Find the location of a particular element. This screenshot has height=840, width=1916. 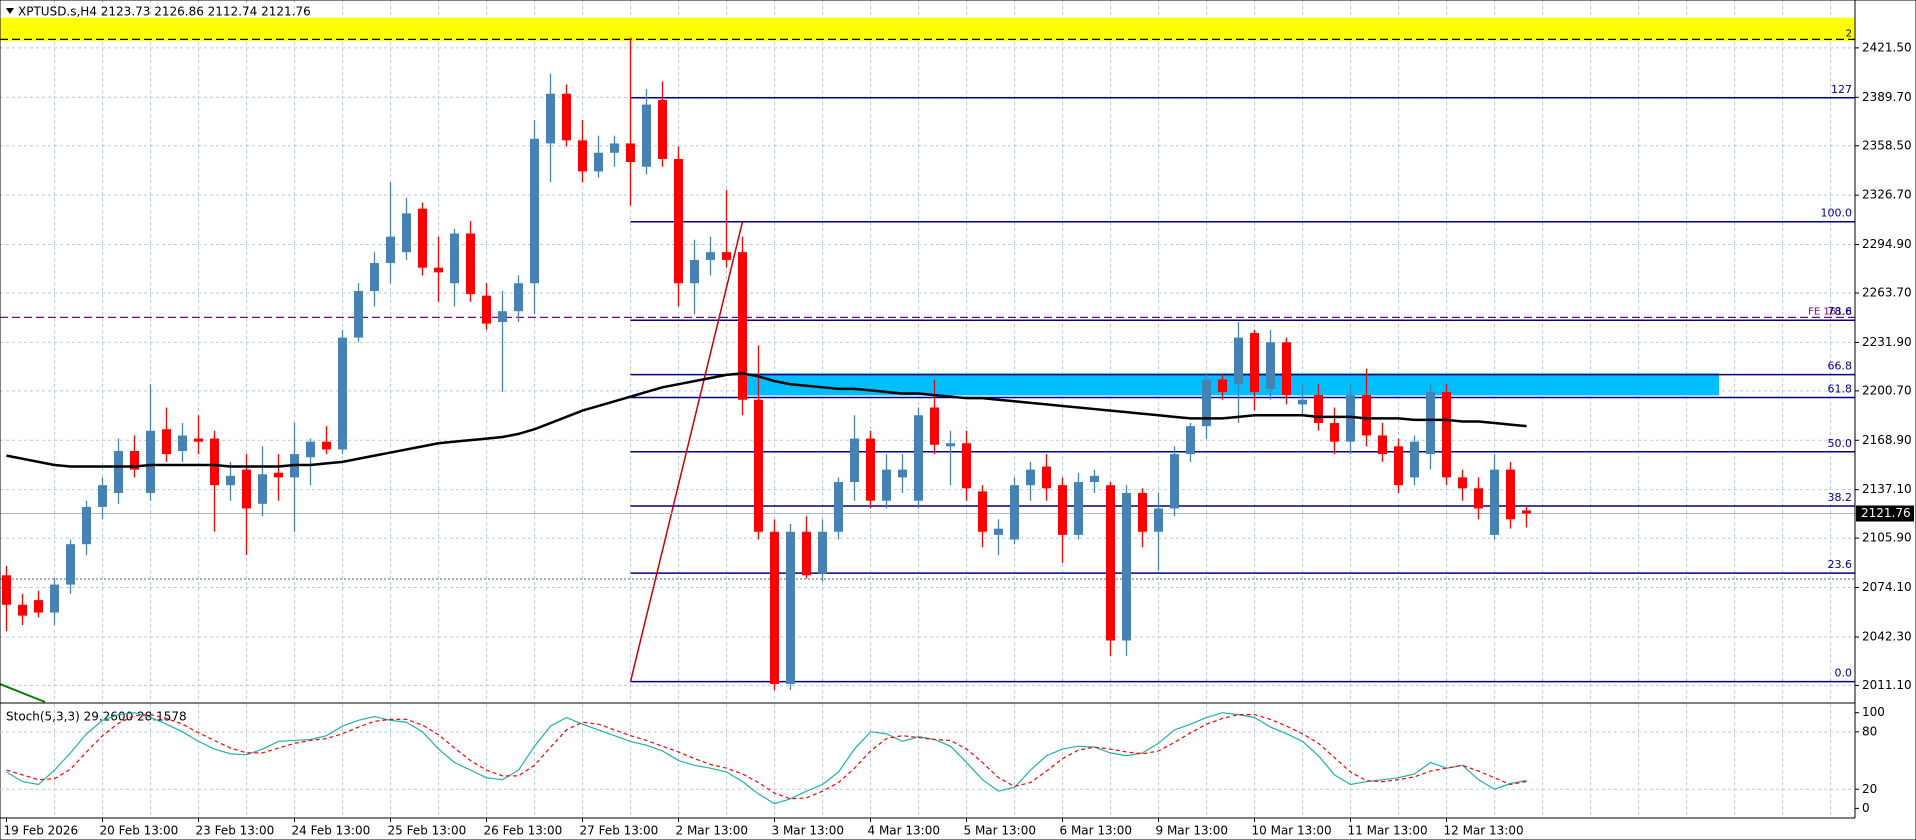

fib-label: 61.8 is located at coordinates (1840, 389).